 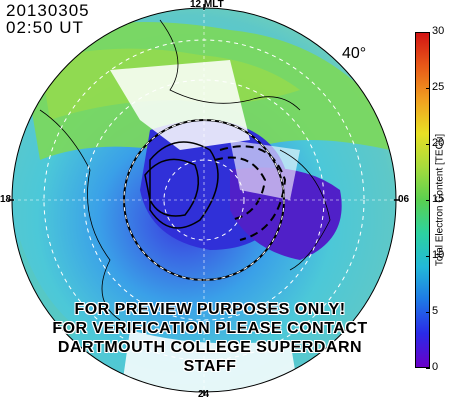 I want to click on colorbar-tick-label: 10, so click(x=438, y=255).